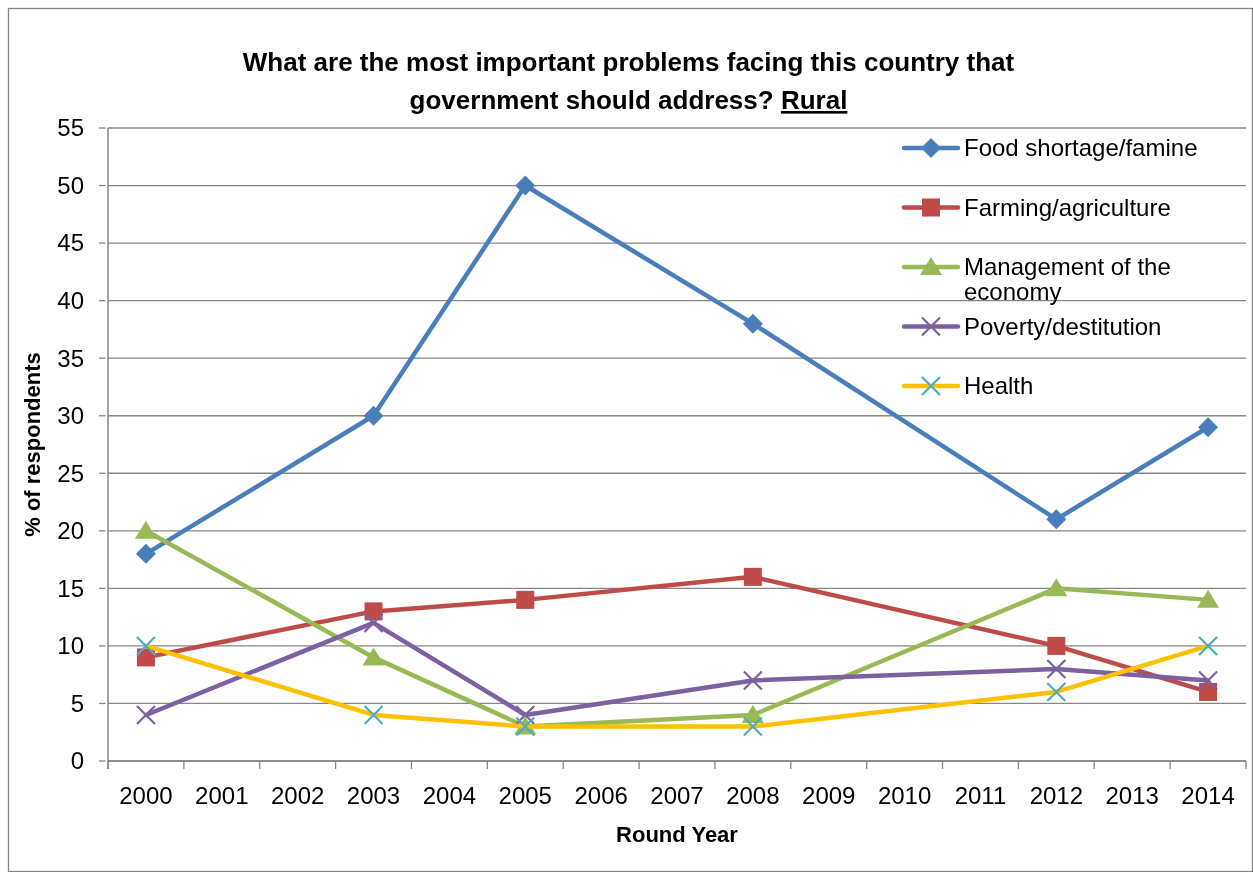  I want to click on y-axis-title: % of respondents, so click(32, 444).